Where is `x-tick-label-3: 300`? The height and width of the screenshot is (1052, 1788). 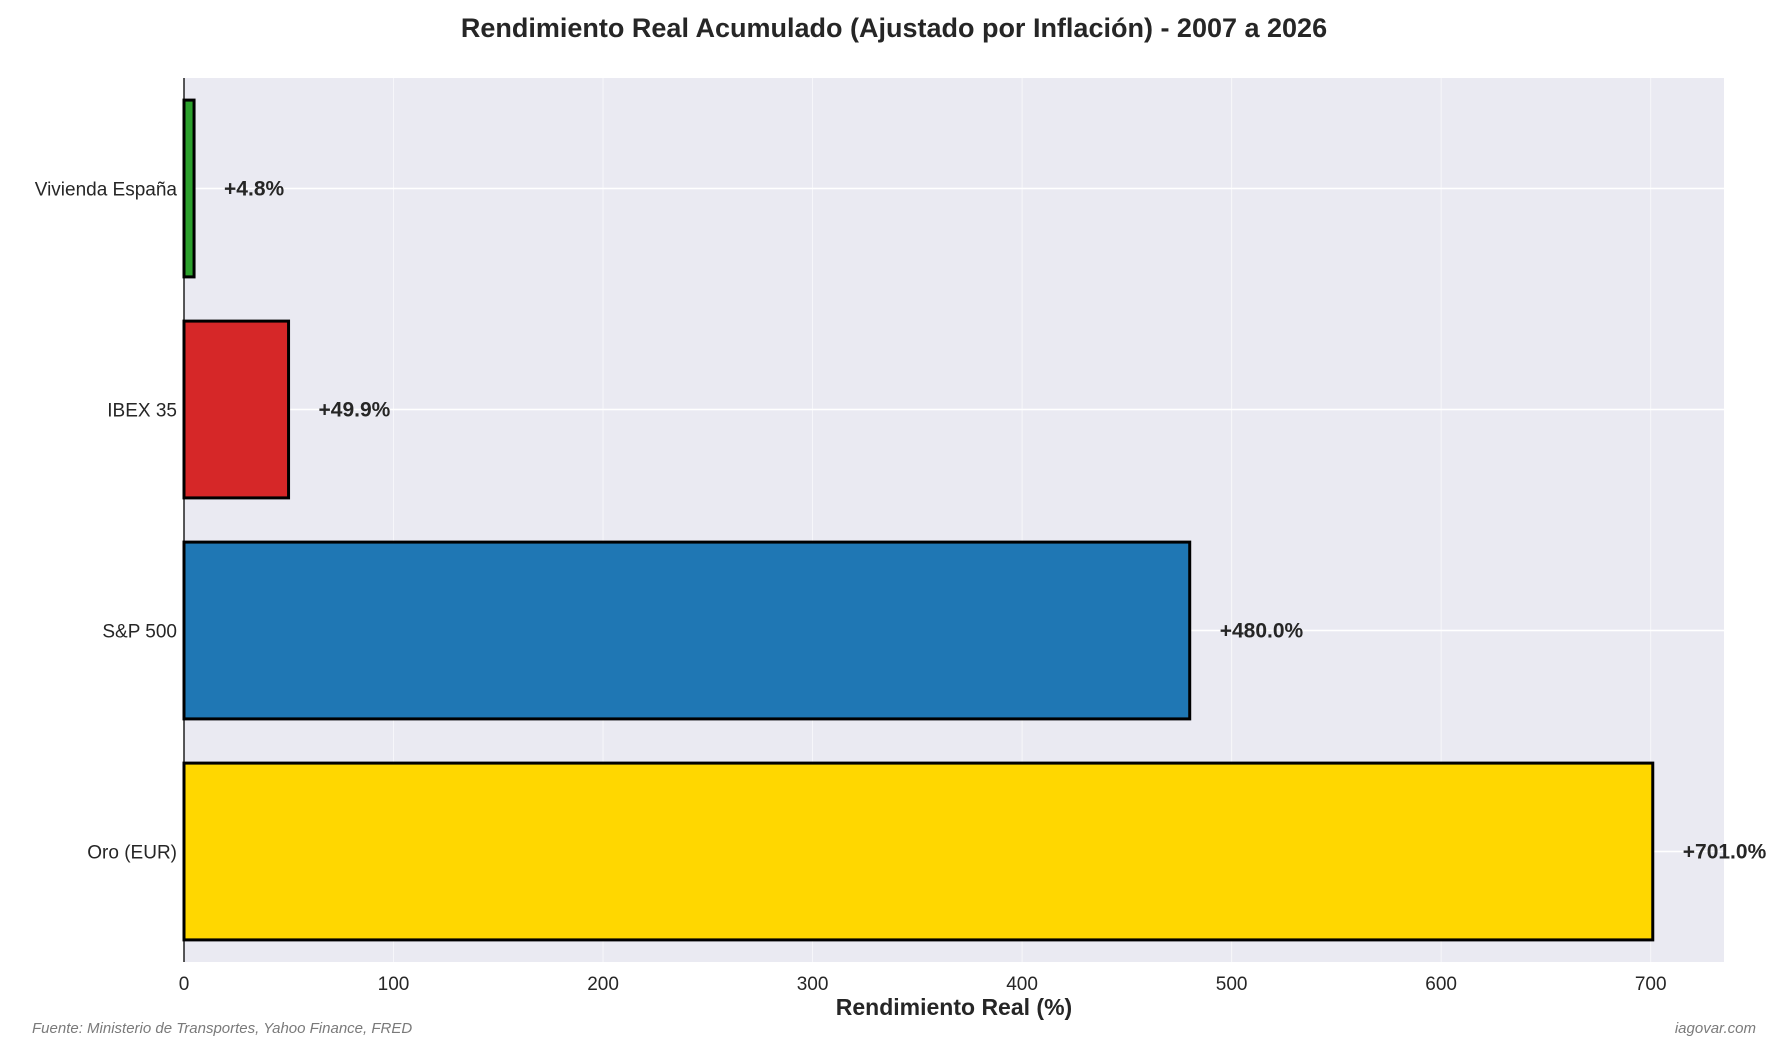
x-tick-label-3: 300 is located at coordinates (813, 984).